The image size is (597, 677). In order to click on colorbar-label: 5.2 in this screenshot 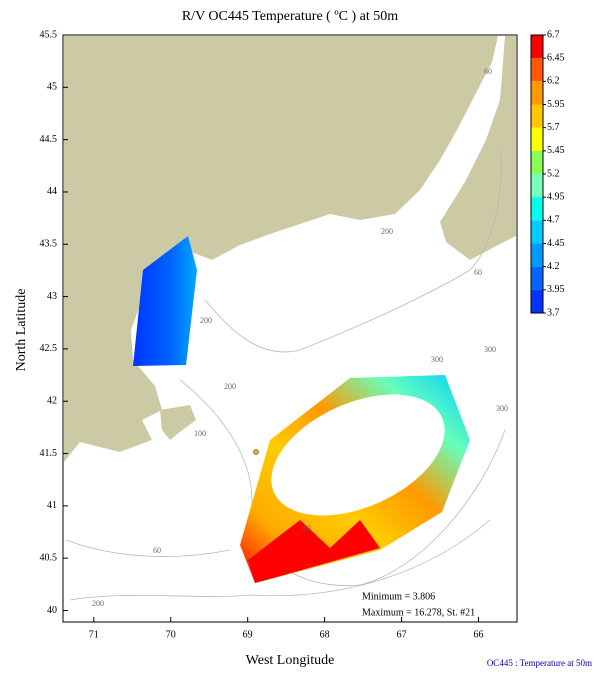, I will do `click(553, 173)`.